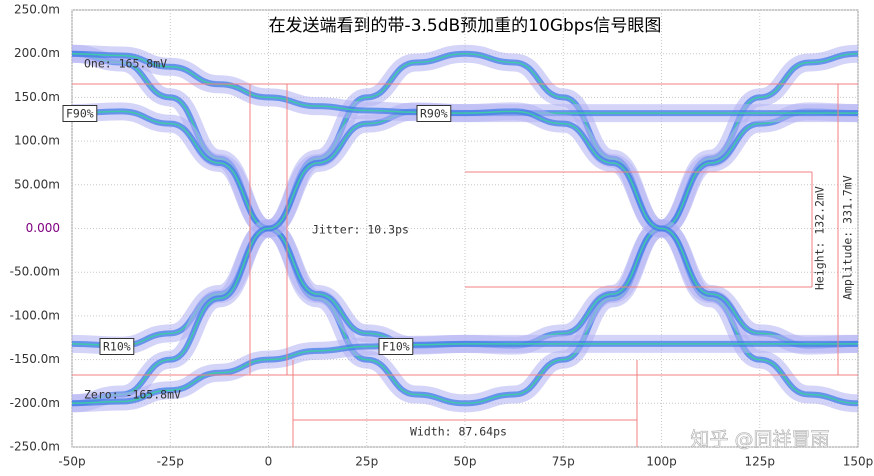  What do you see at coordinates (858, 462) in the screenshot?
I see `x-tick-label: 150p` at bounding box center [858, 462].